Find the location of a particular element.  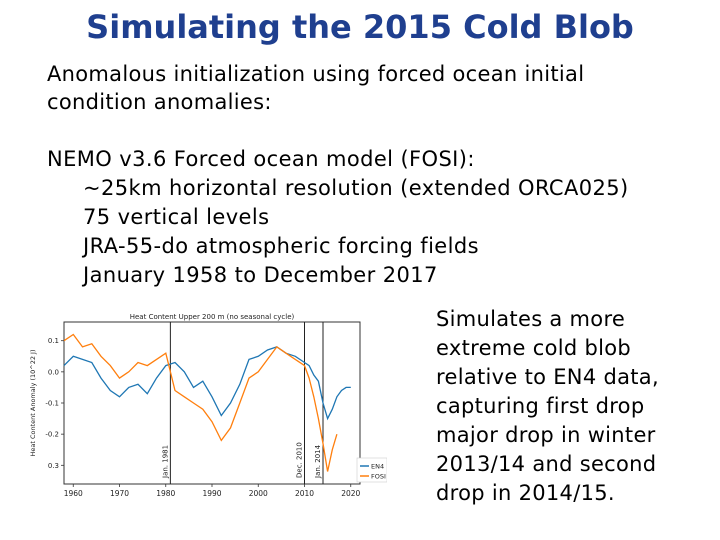

x-tick-label: 1960 is located at coordinates (73, 493).